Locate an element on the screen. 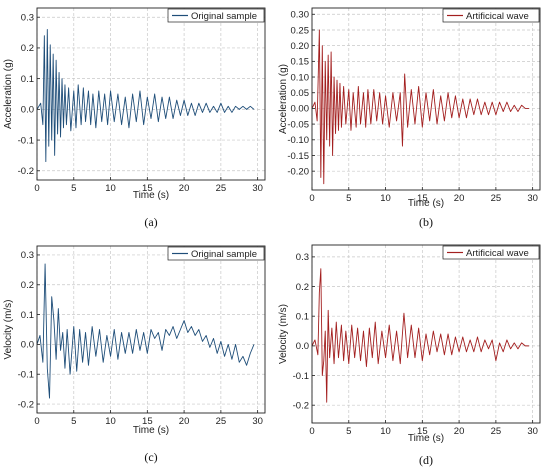 This screenshot has height=475, width=550. chart-b-x-axis-title: Time (s) is located at coordinates (426, 203).